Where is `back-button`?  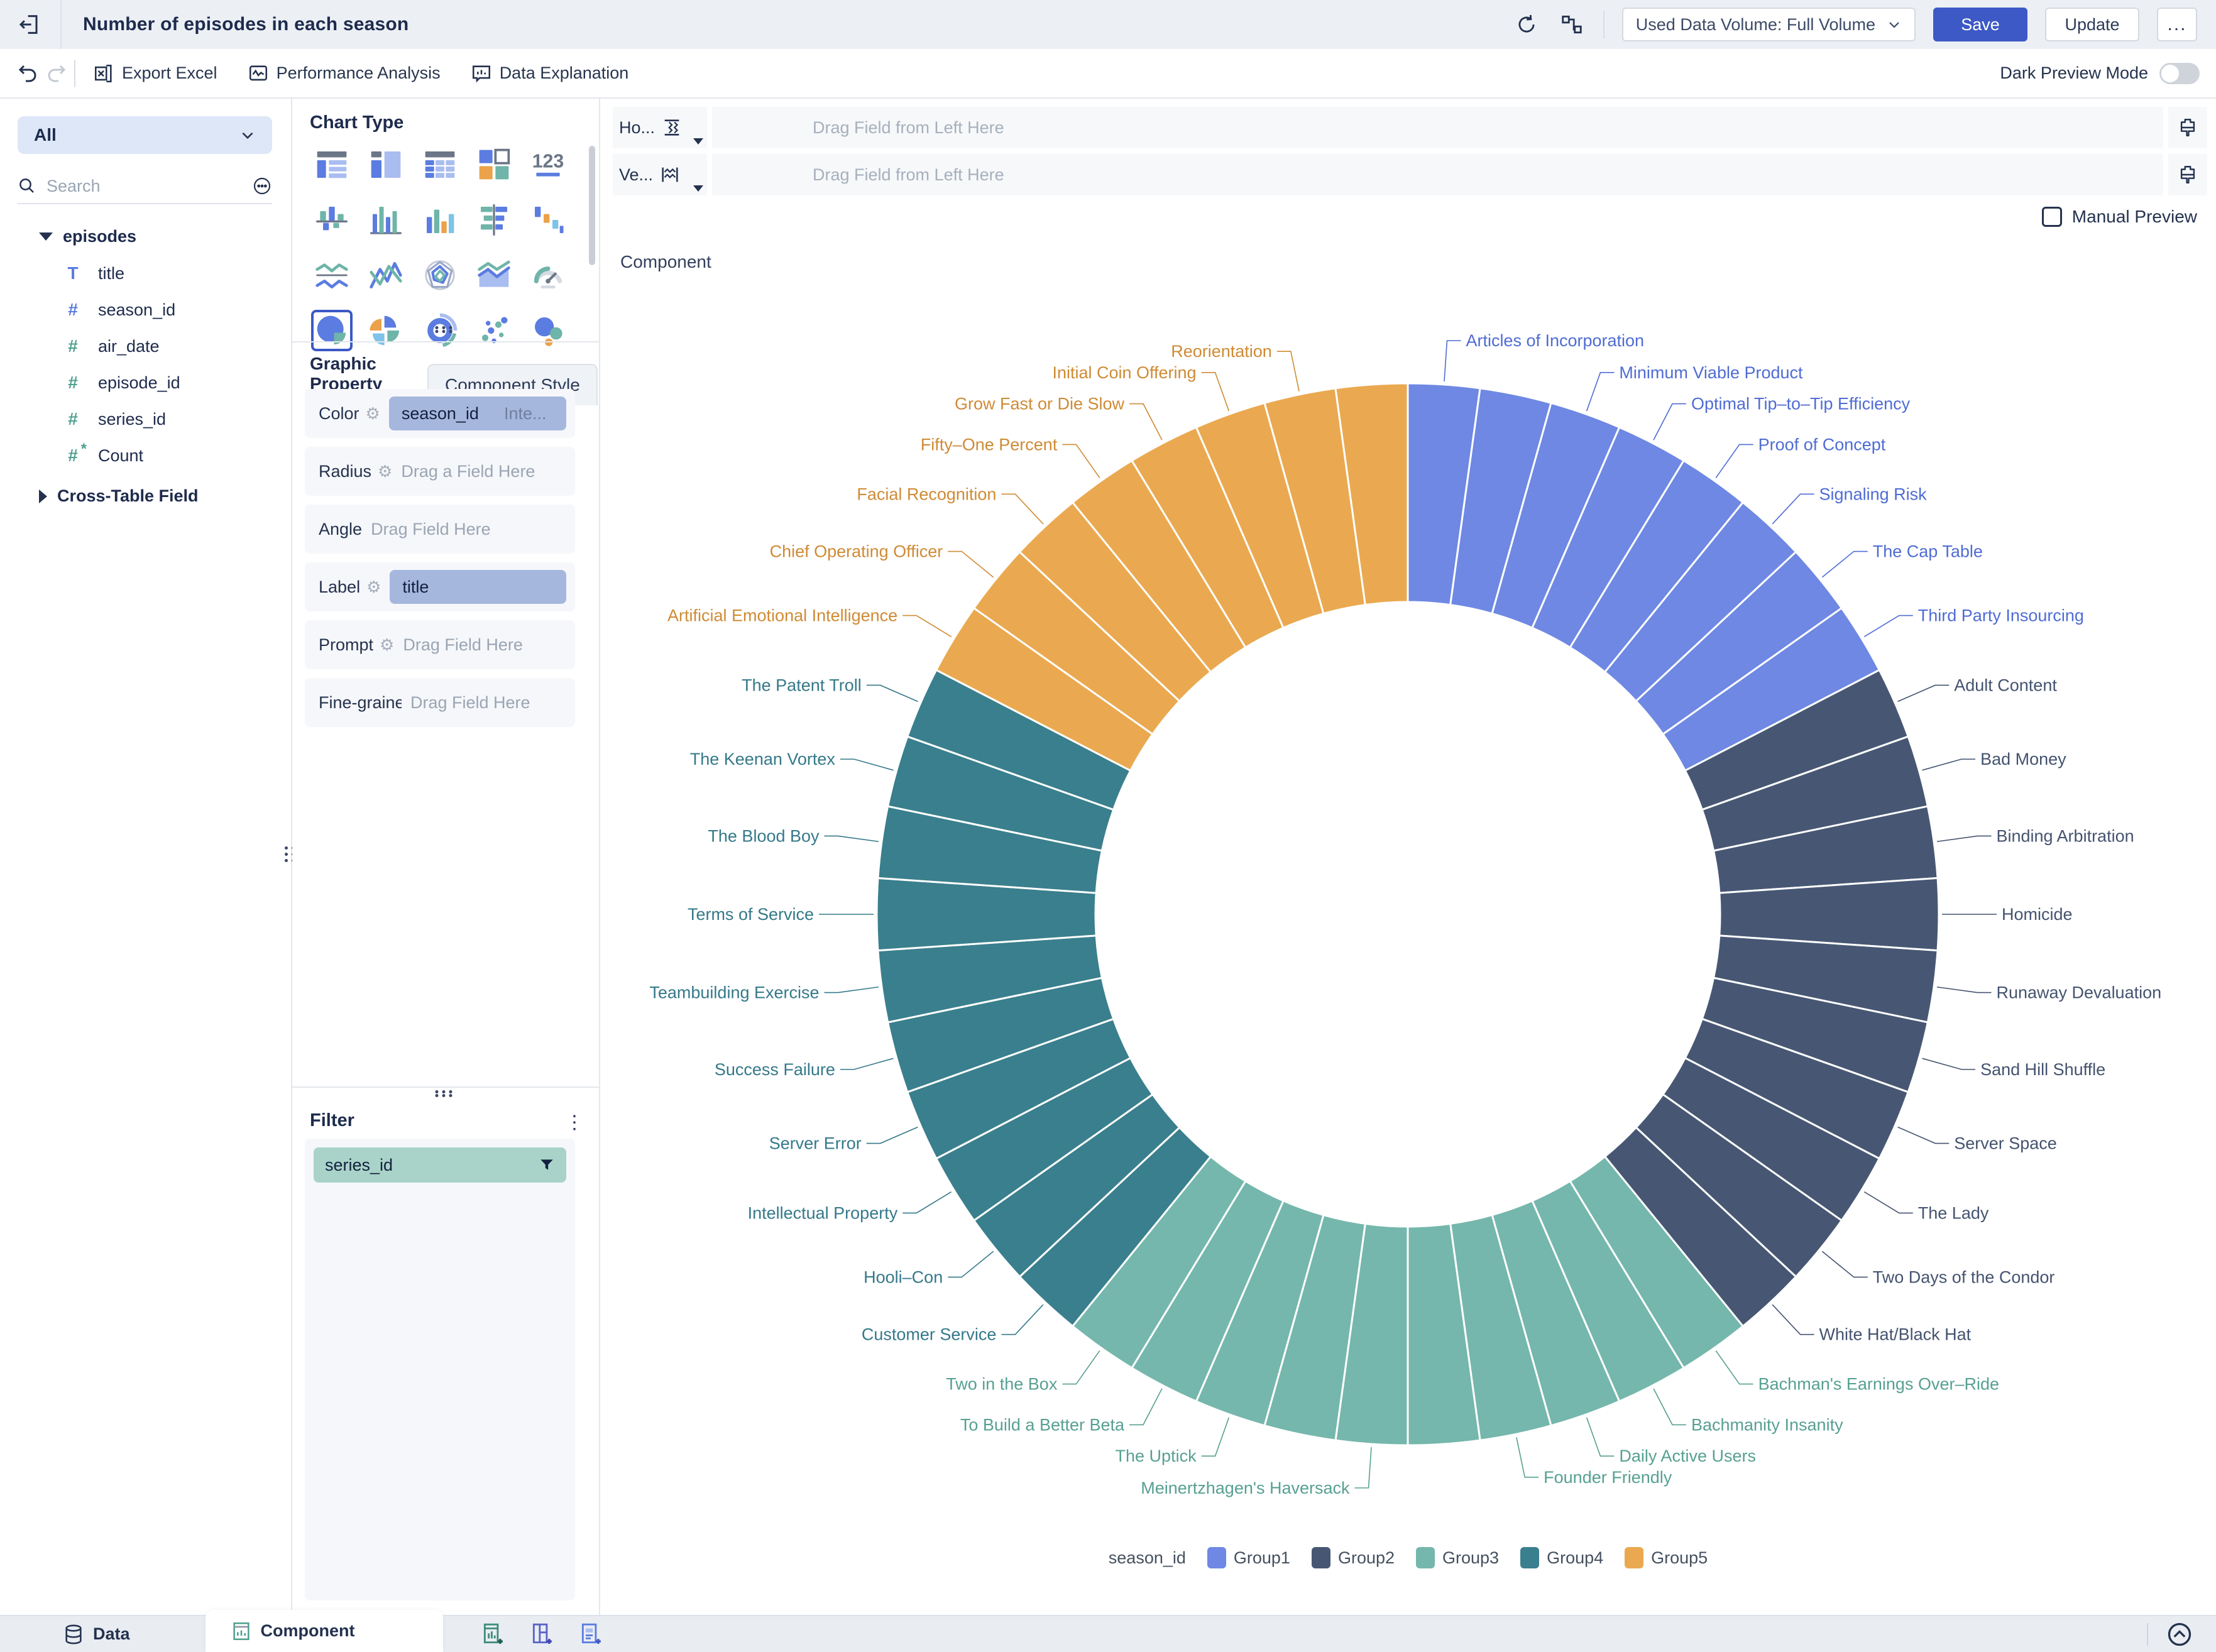
back-button is located at coordinates (31, 24).